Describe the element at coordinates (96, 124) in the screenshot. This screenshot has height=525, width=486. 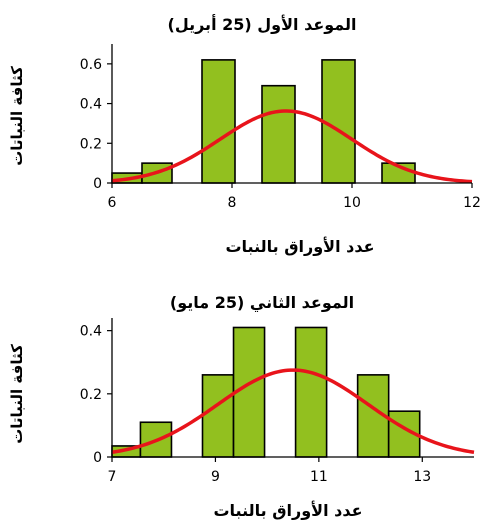
I see `chart-1-y-ticks: 0 0.2 0.4 0.6` at that location.